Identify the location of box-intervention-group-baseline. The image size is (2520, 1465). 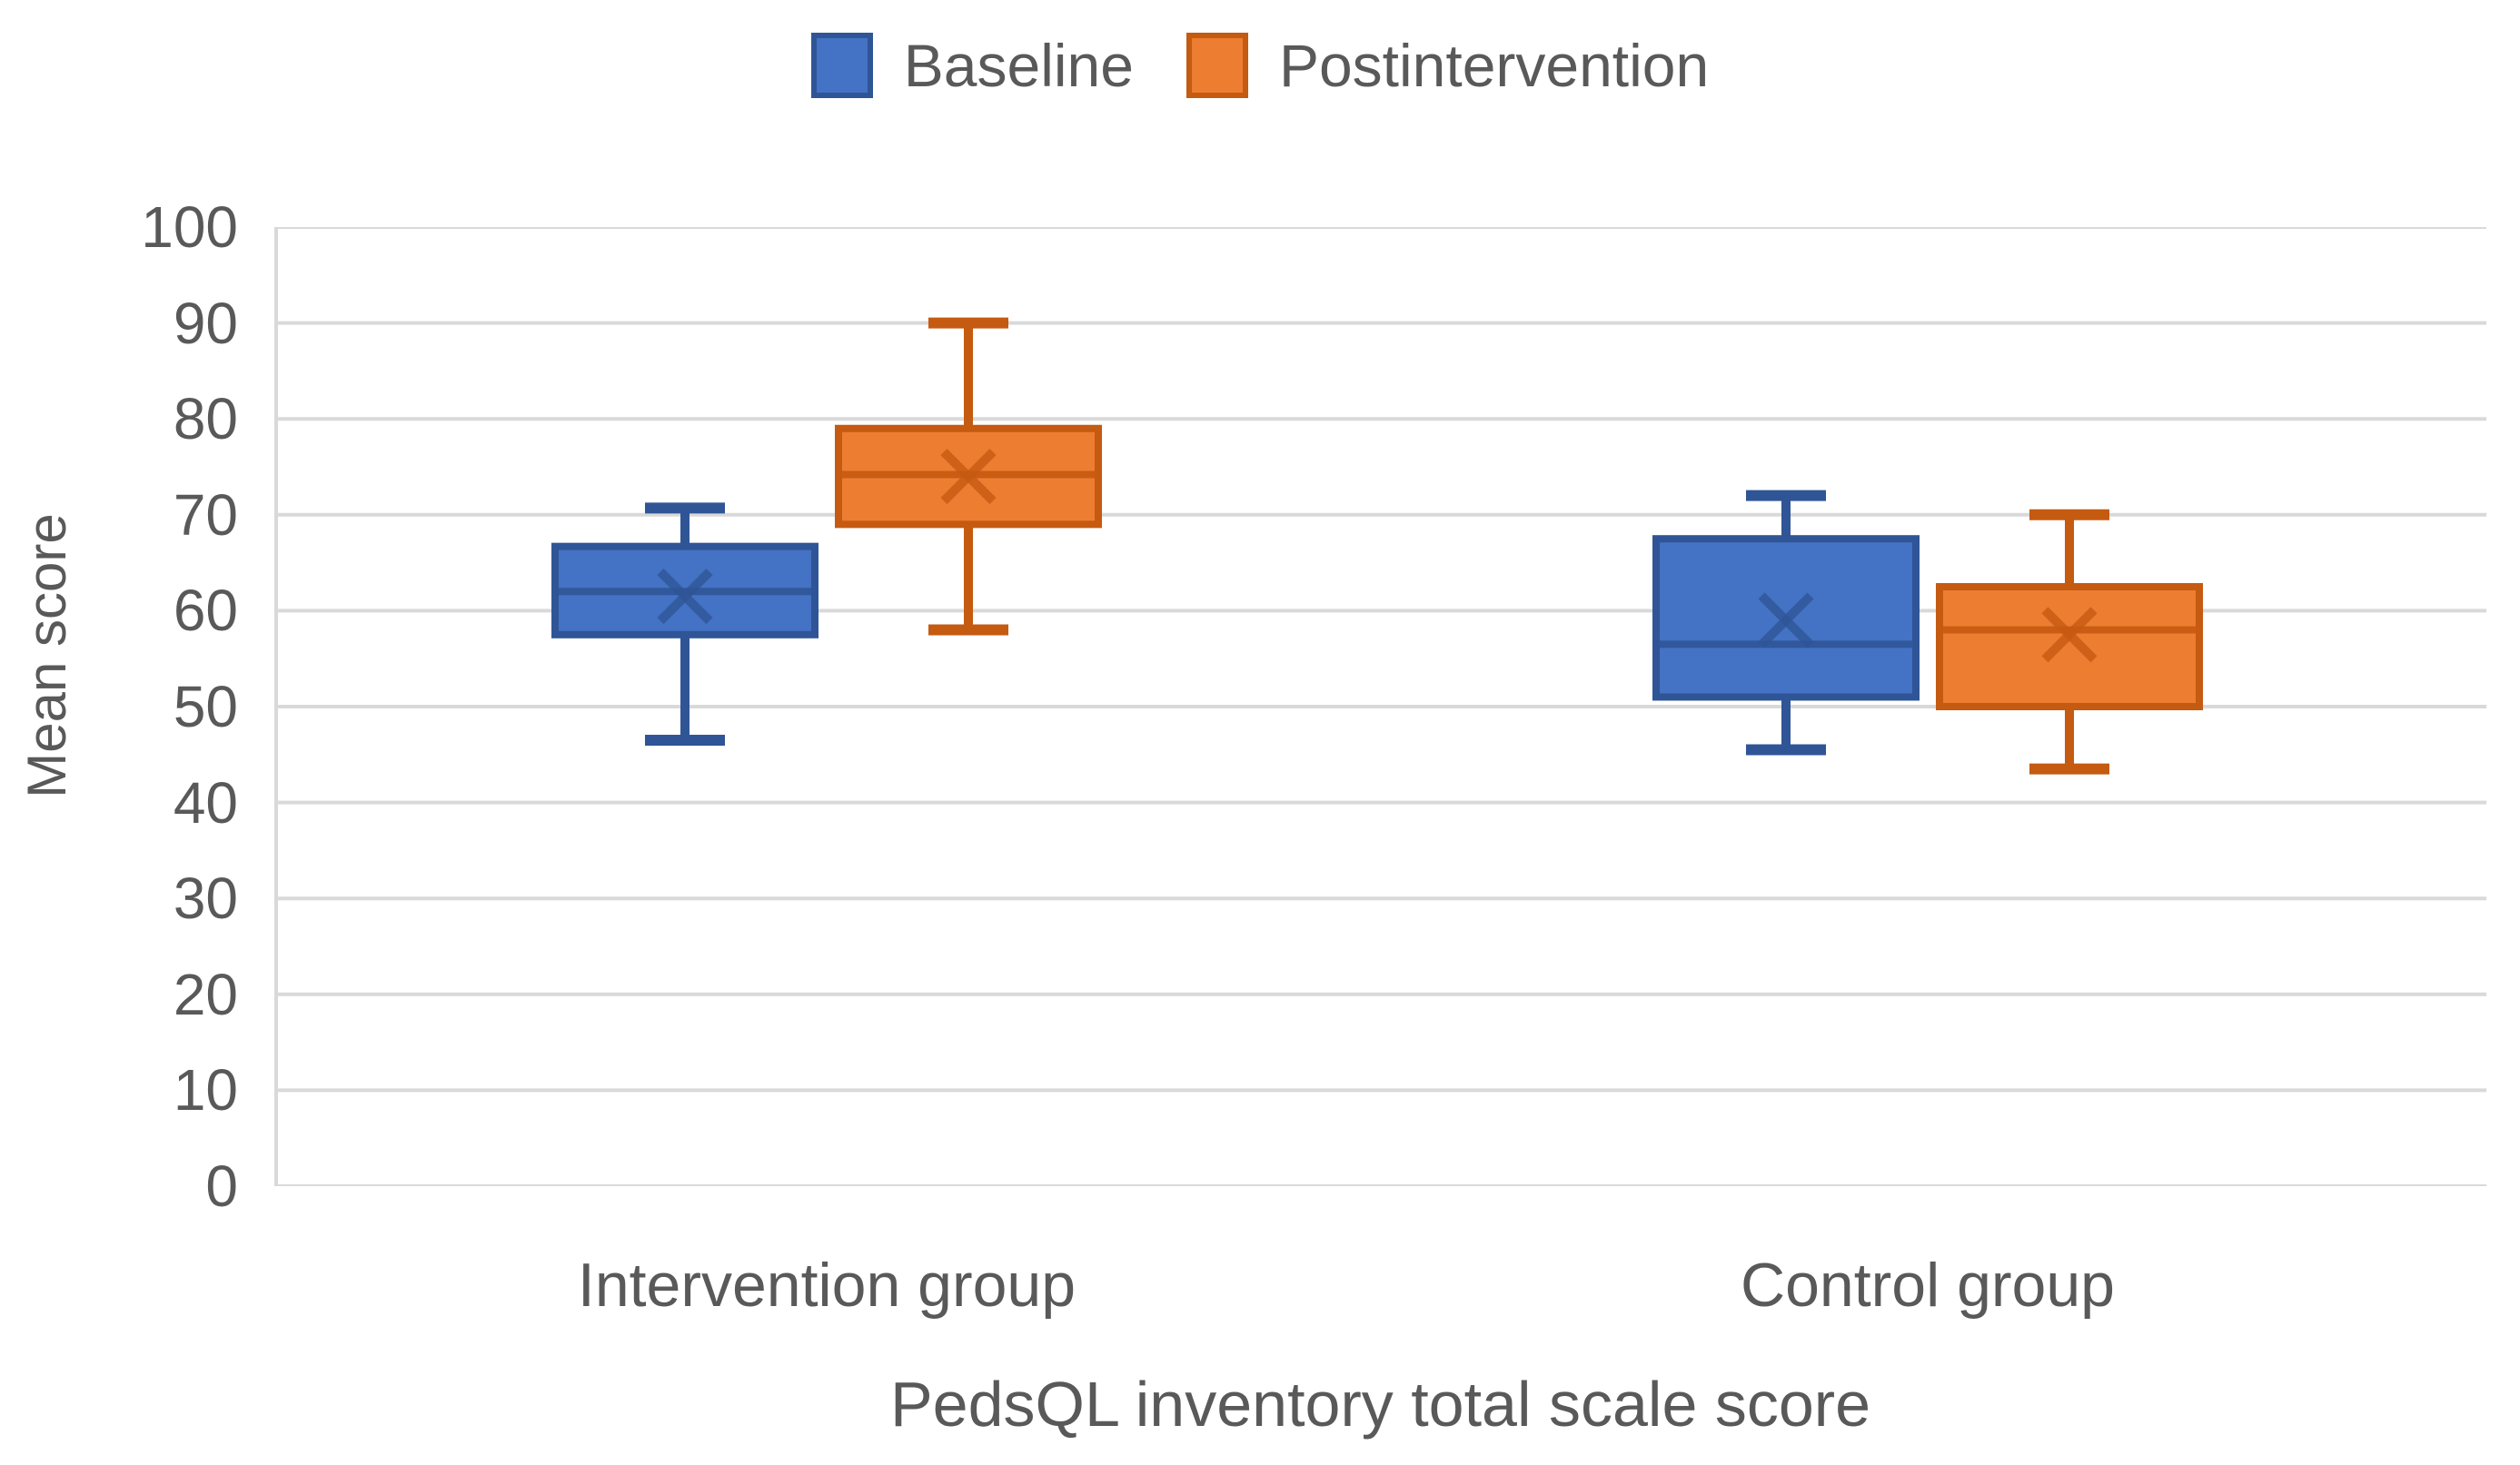
(685, 624).